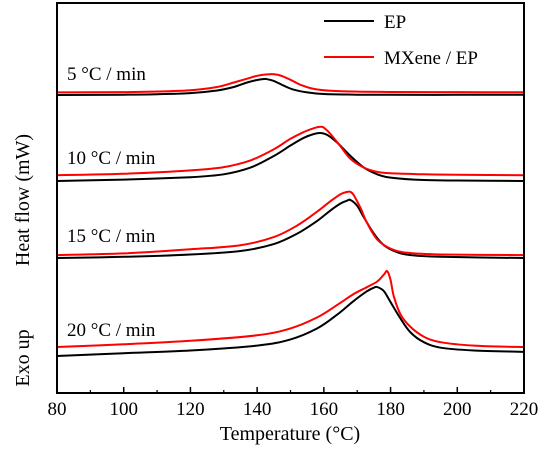 This screenshot has width=550, height=450. Describe the element at coordinates (23, 357) in the screenshot. I see `exo-up-label: Exo up` at that location.